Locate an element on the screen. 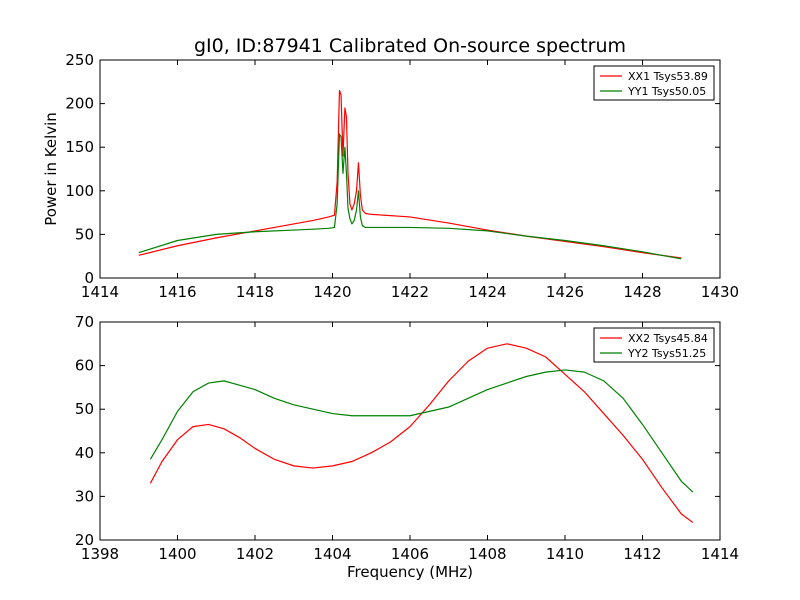 The width and height of the screenshot is (800, 600). x-tick-label: 1410 is located at coordinates (565, 554).